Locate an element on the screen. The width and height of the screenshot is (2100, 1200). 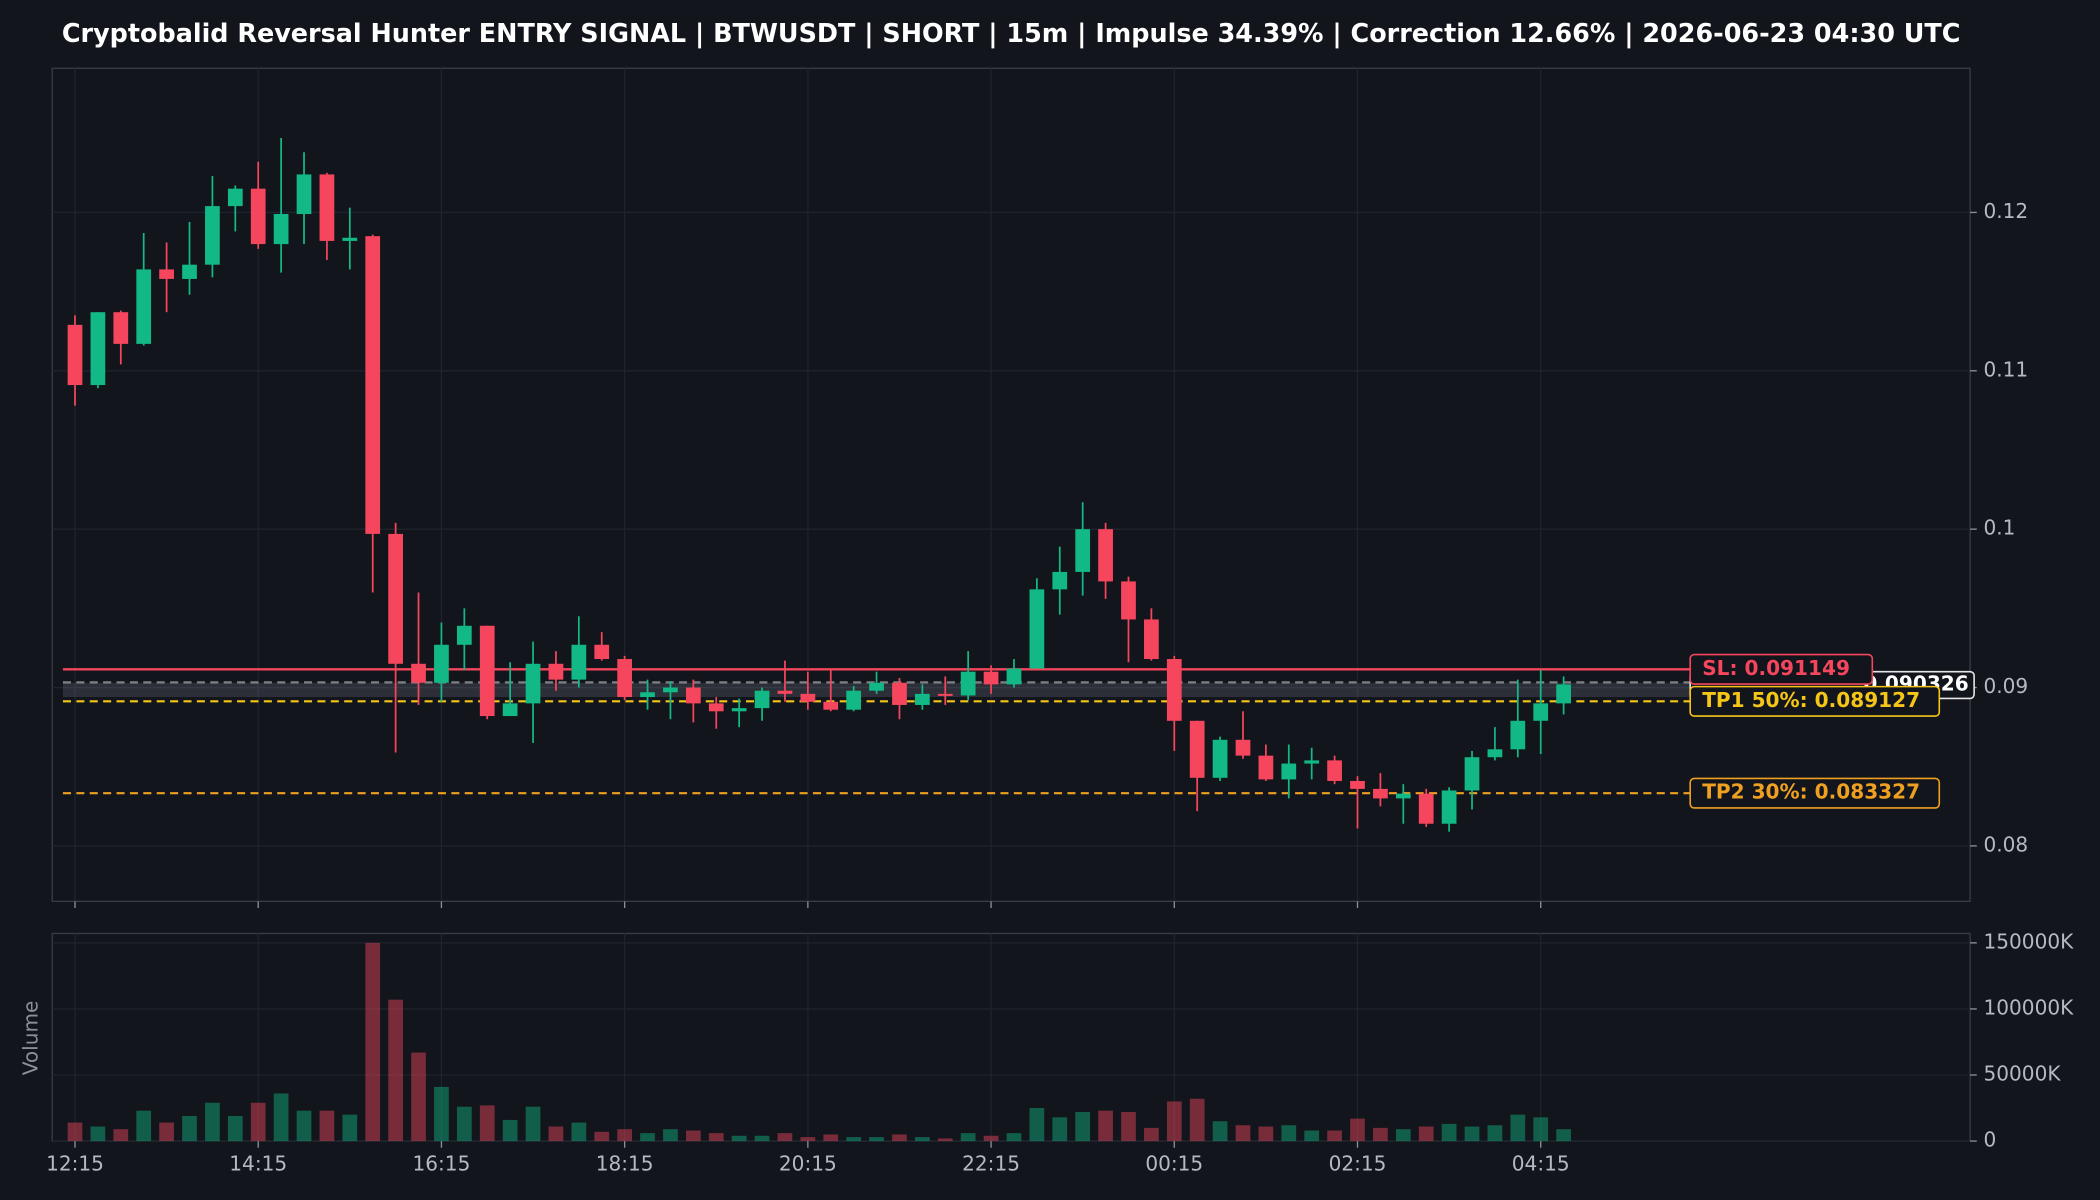
y-tick-label: 0.09 is located at coordinates (2005, 686).